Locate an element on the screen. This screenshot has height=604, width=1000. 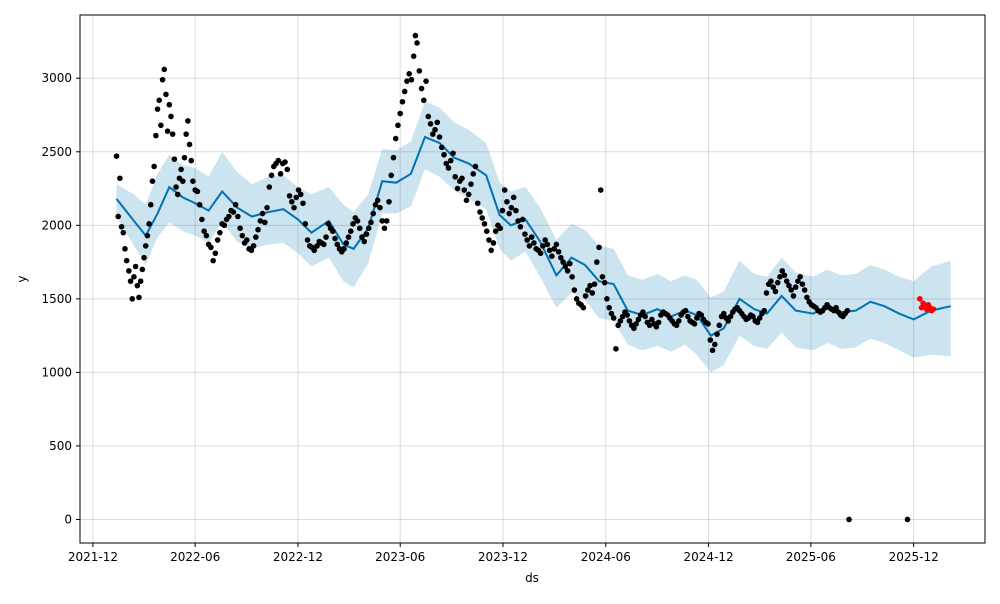
y-tick-label: 2000 is located at coordinates (56, 225).